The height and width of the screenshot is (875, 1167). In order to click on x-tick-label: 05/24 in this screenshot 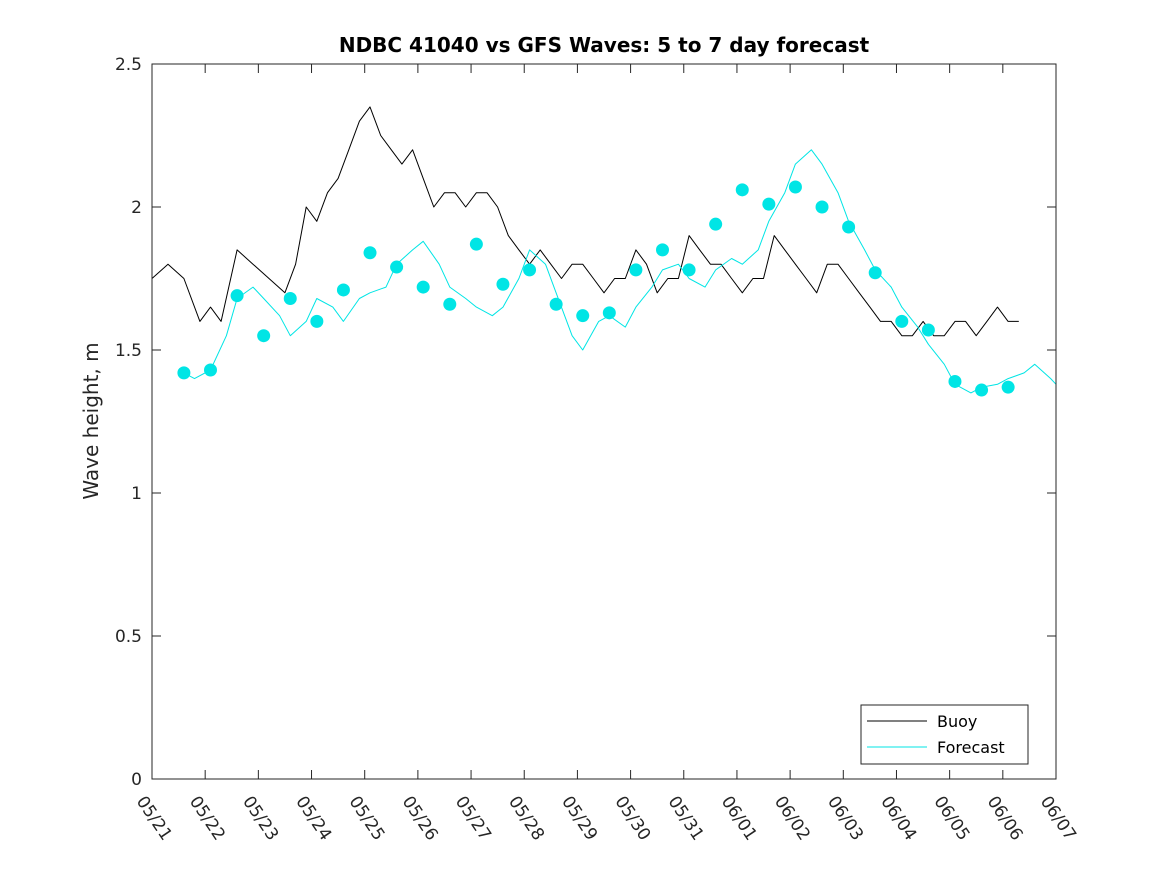, I will do `click(313, 819)`.